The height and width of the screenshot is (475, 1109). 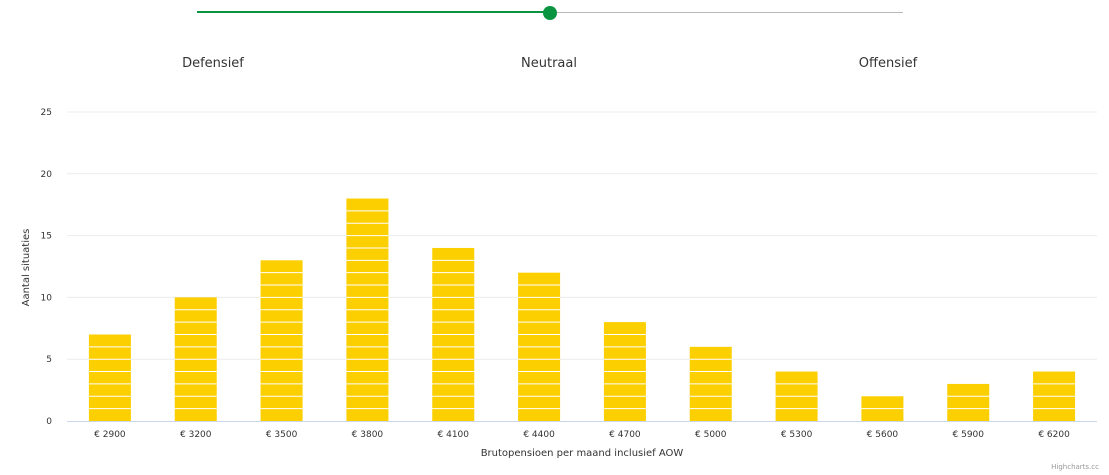 What do you see at coordinates (888, 63) in the screenshot?
I see `risk-label-offensive: Offensief` at bounding box center [888, 63].